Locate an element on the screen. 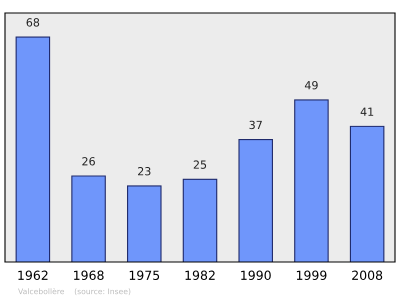 This screenshot has height=299, width=400. x-tick-label: 1975 is located at coordinates (145, 275).